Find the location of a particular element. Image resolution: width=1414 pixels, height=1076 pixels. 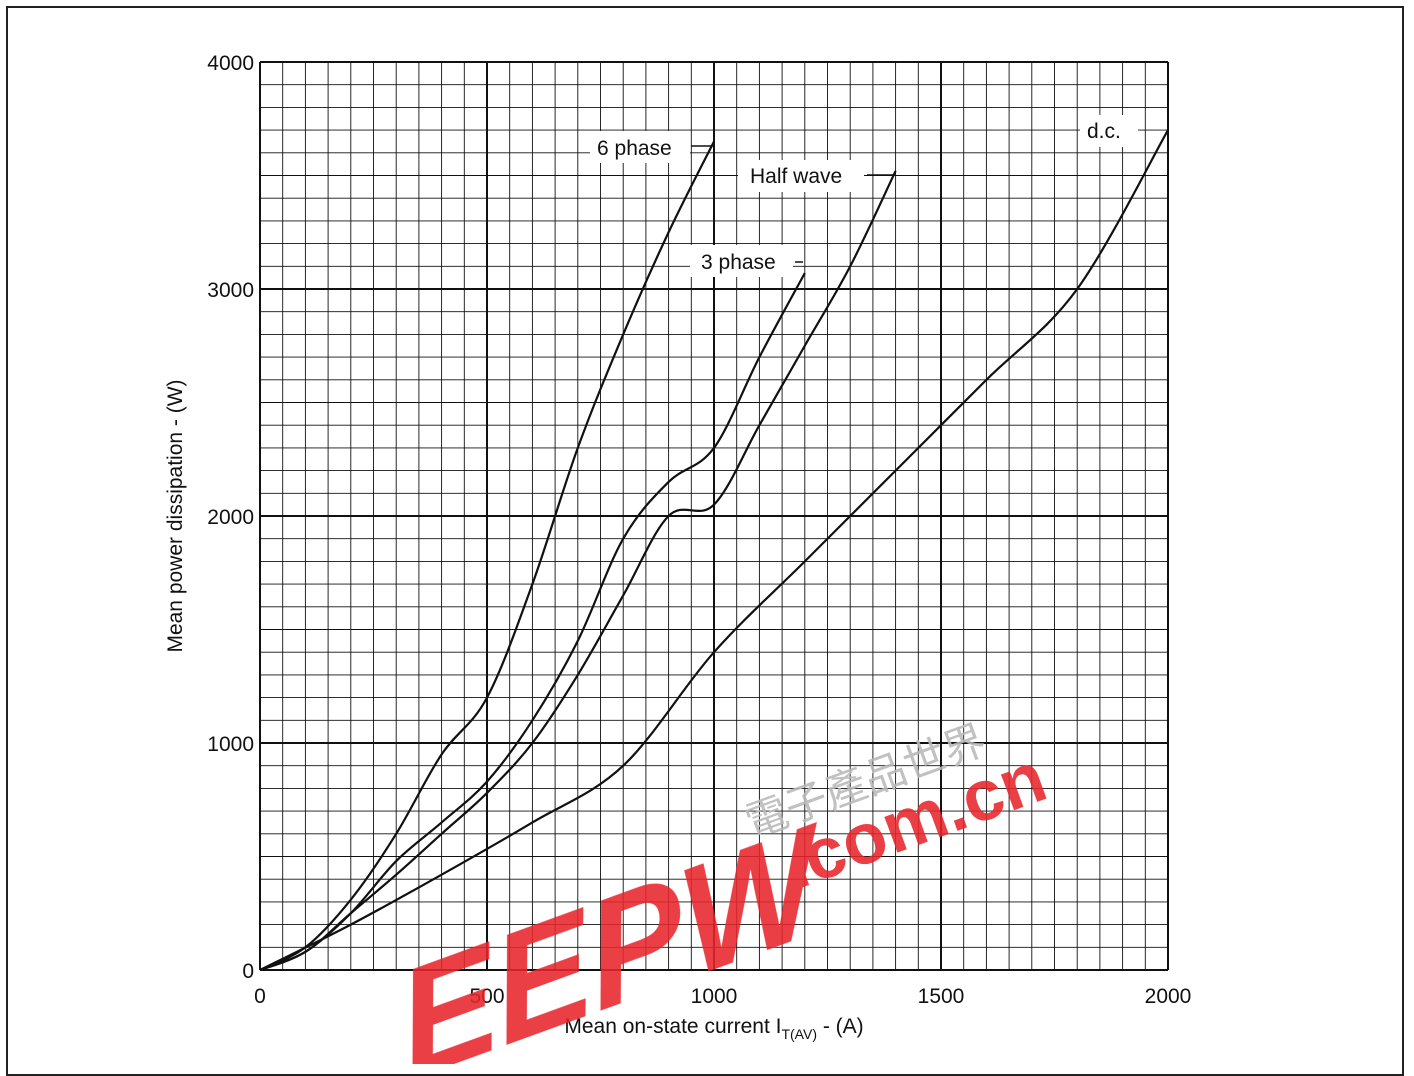

x-axis-title-main: Mean on-state current I is located at coordinates (672, 1026).